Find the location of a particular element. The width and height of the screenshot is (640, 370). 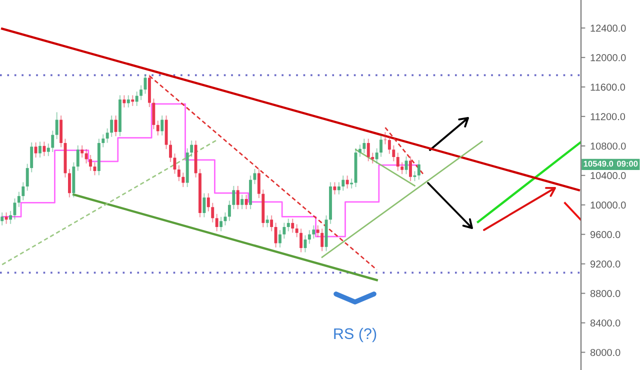

candlestick is located at coordinates (414, 176).